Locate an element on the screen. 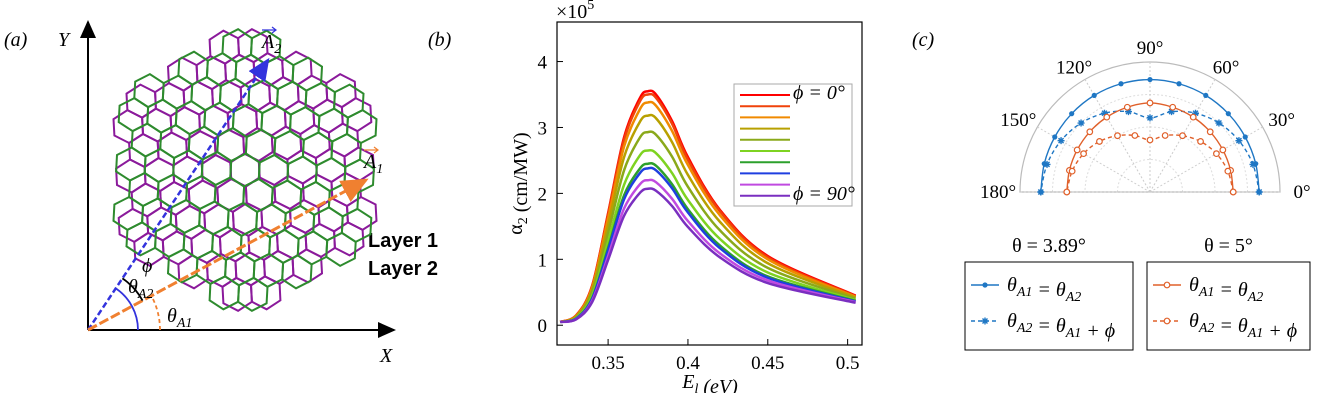  layer-label: Layer 2 is located at coordinates (403, 269).